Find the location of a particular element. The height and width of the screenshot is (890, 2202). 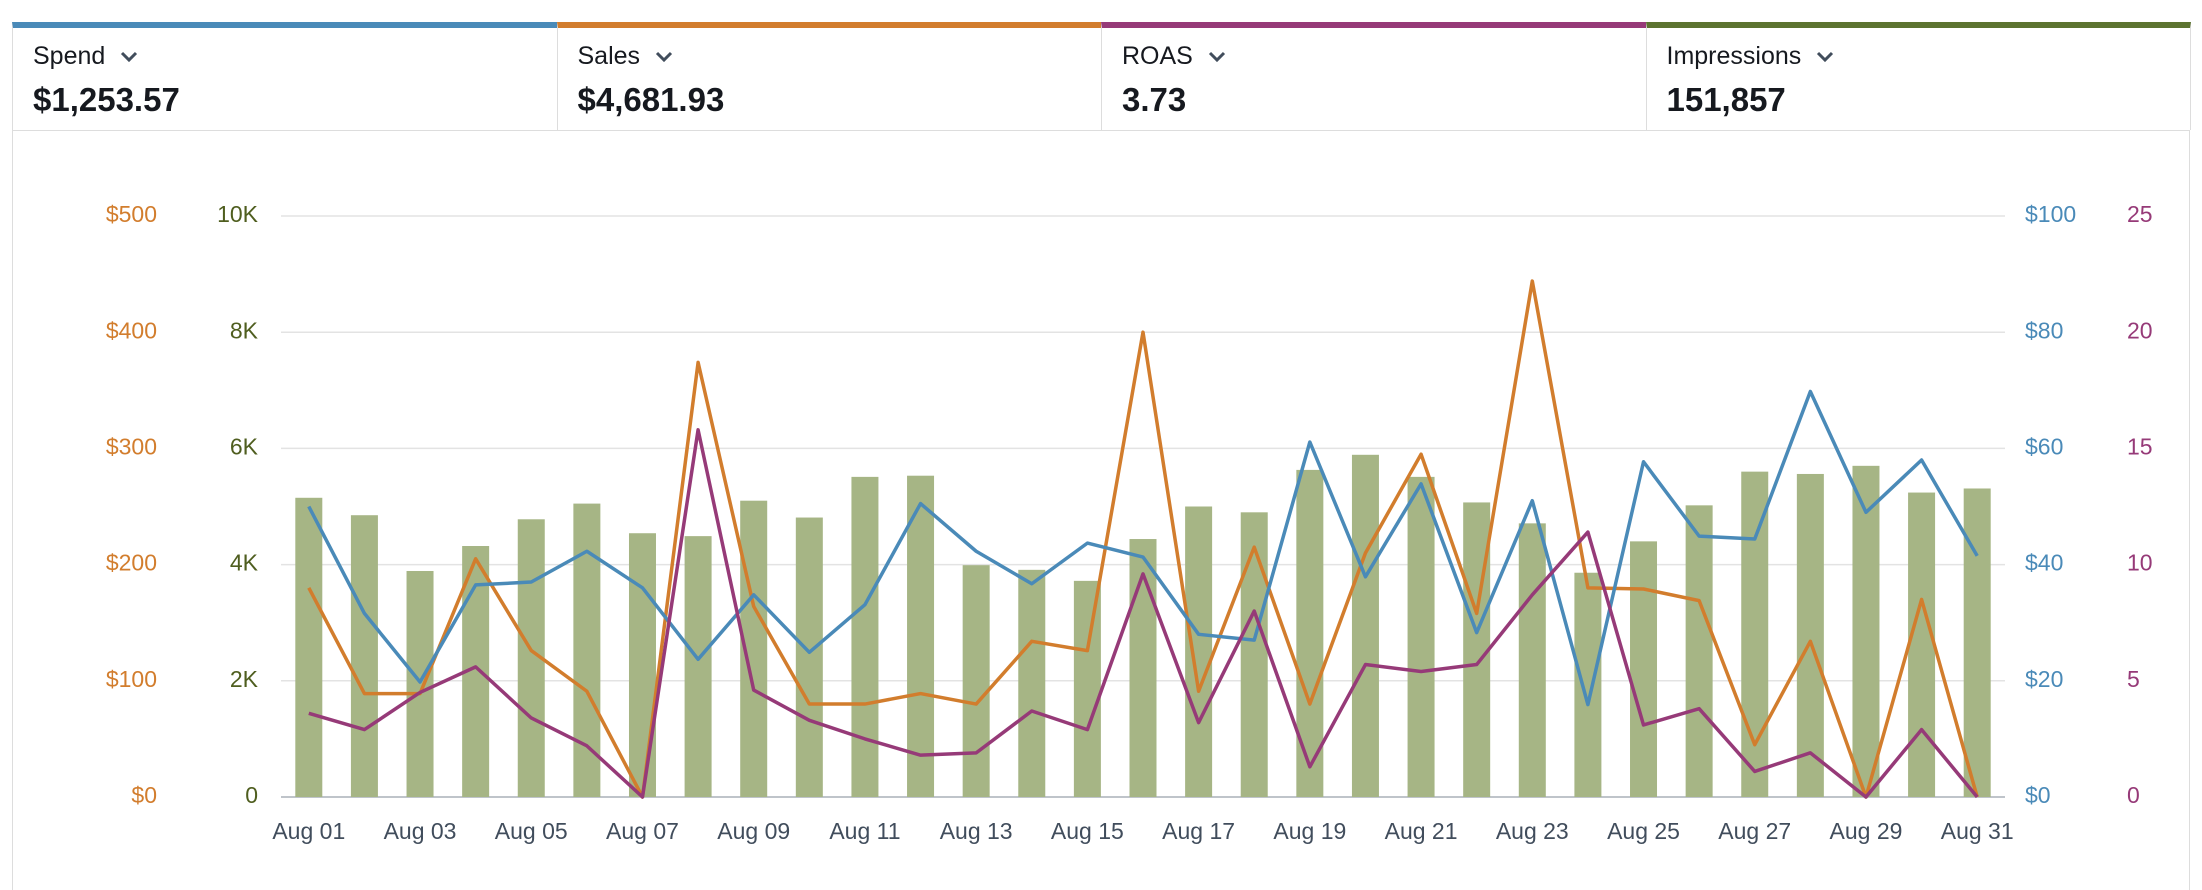

metric-label: Impressions is located at coordinates (1734, 56).